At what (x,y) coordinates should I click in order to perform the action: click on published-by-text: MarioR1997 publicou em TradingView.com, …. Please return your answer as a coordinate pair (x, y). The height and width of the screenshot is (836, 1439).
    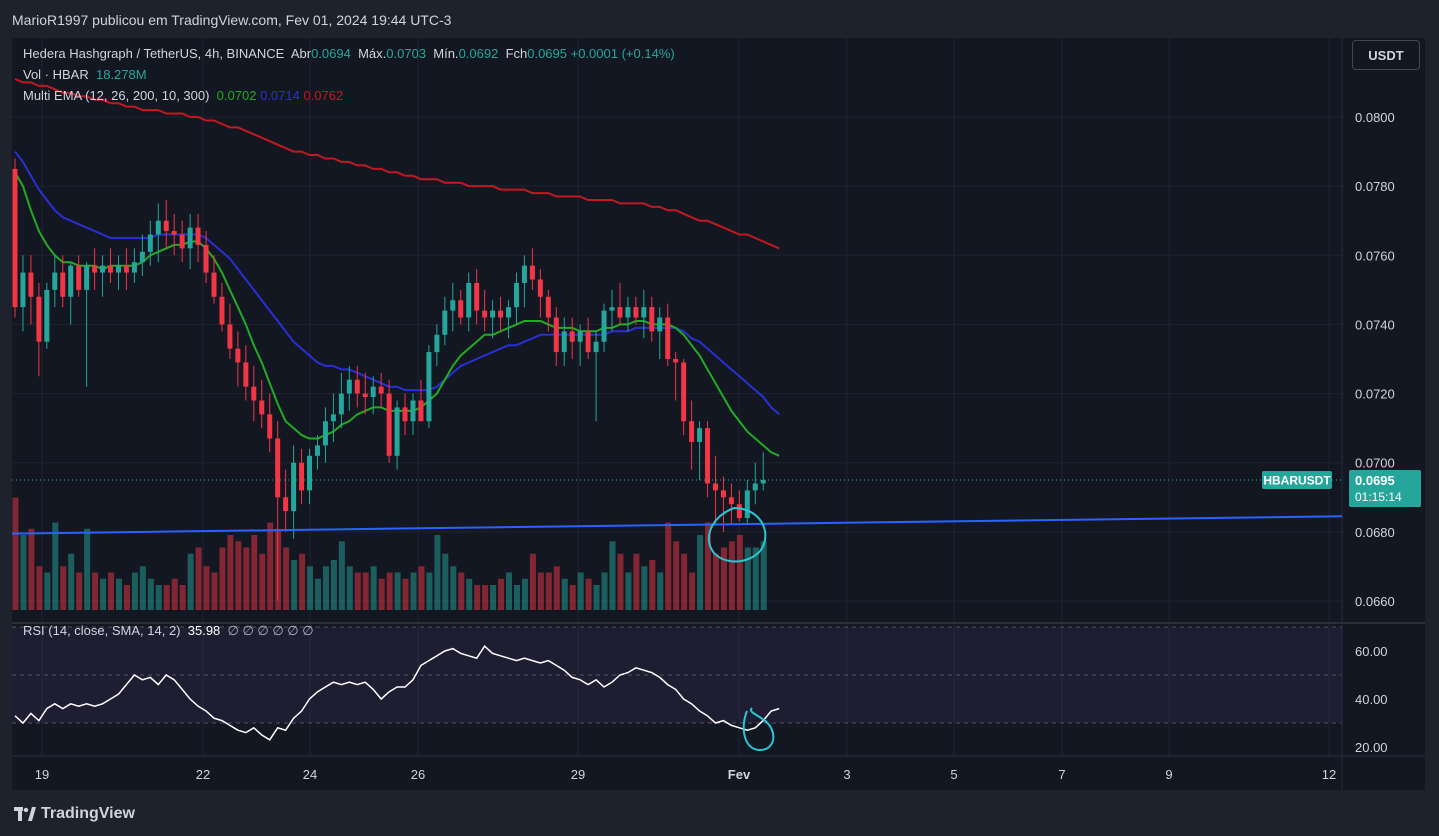
    Looking at the image, I should click on (232, 20).